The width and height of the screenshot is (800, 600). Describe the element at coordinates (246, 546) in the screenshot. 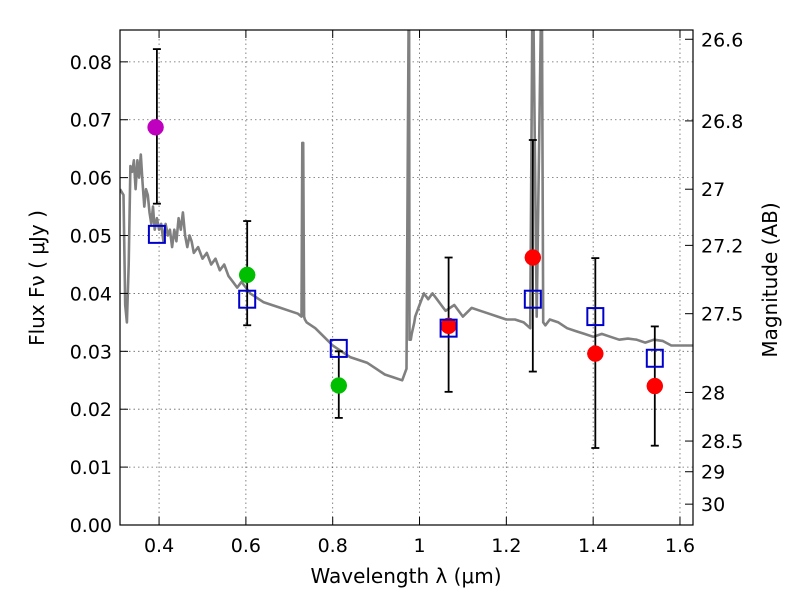

I see `x-tick-label: 0.6` at that location.